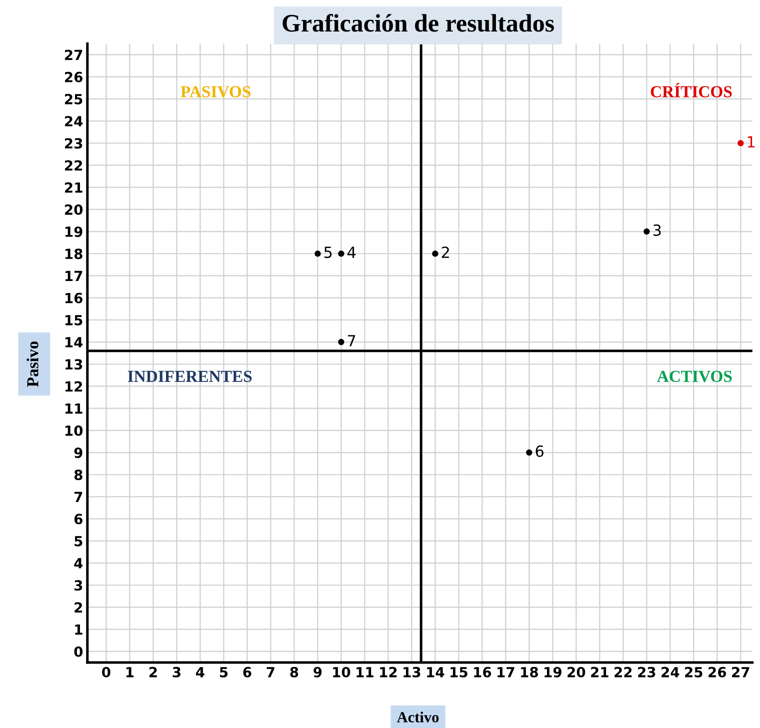 The image size is (760, 728). I want to click on x-tick-label: 12, so click(388, 672).